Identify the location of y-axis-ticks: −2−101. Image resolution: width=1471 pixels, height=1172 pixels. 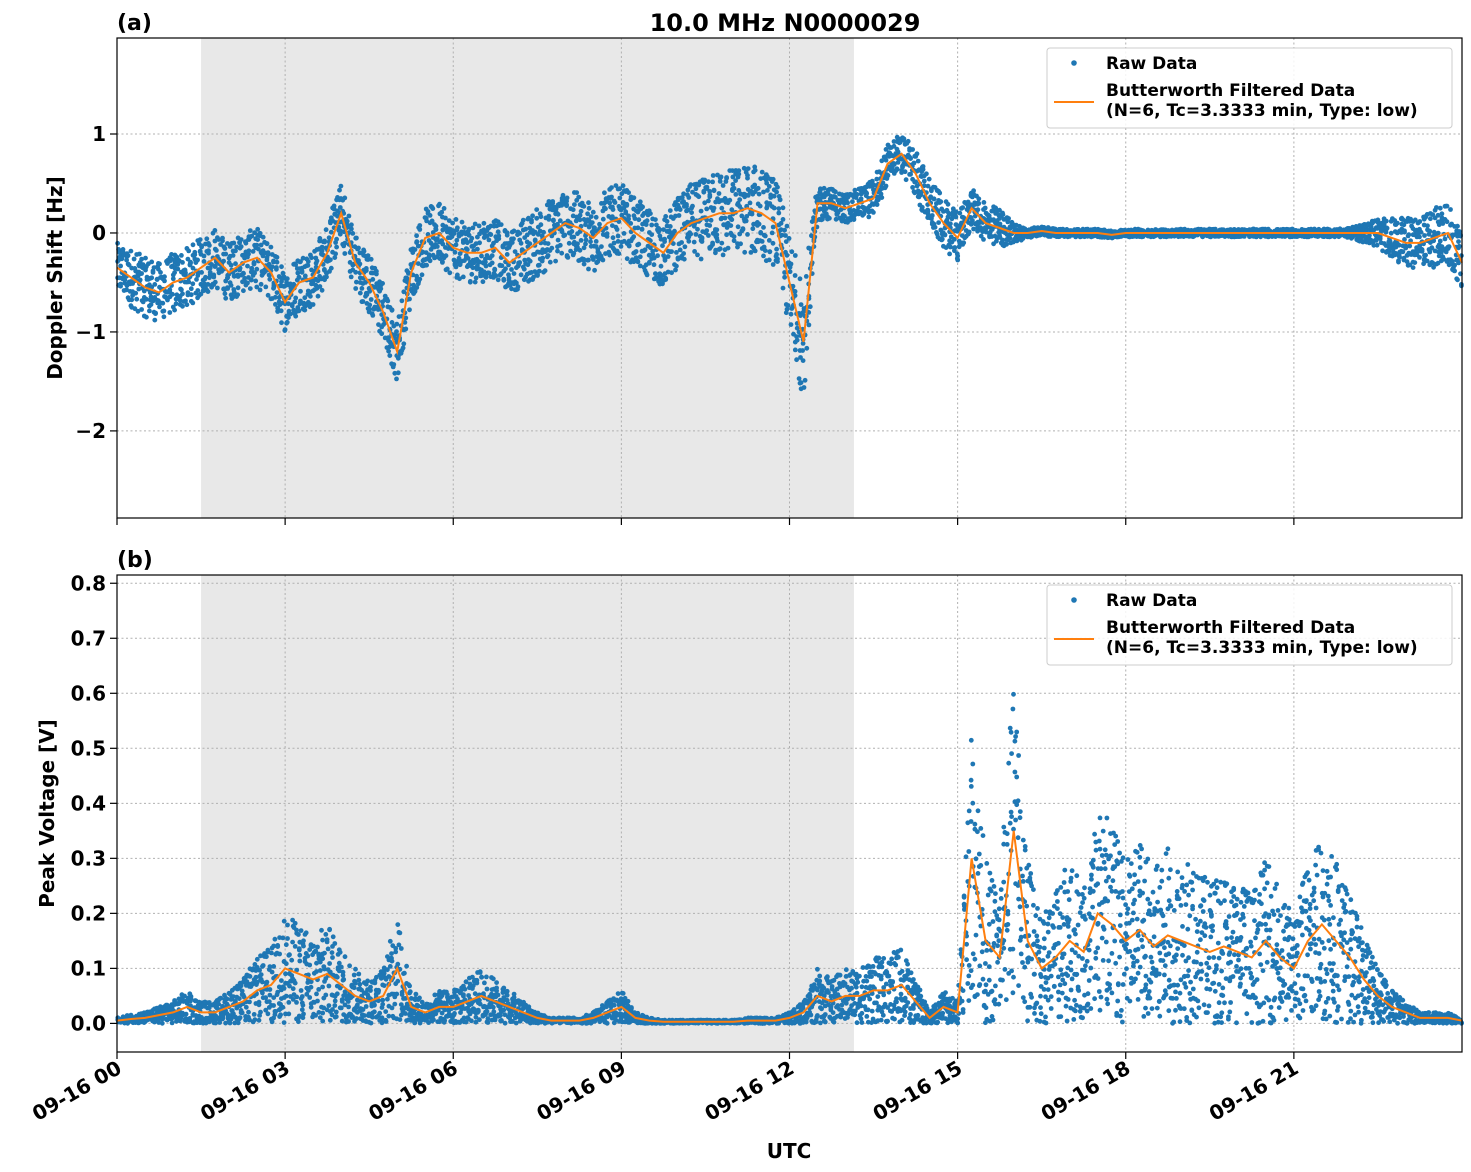
(96, 282).